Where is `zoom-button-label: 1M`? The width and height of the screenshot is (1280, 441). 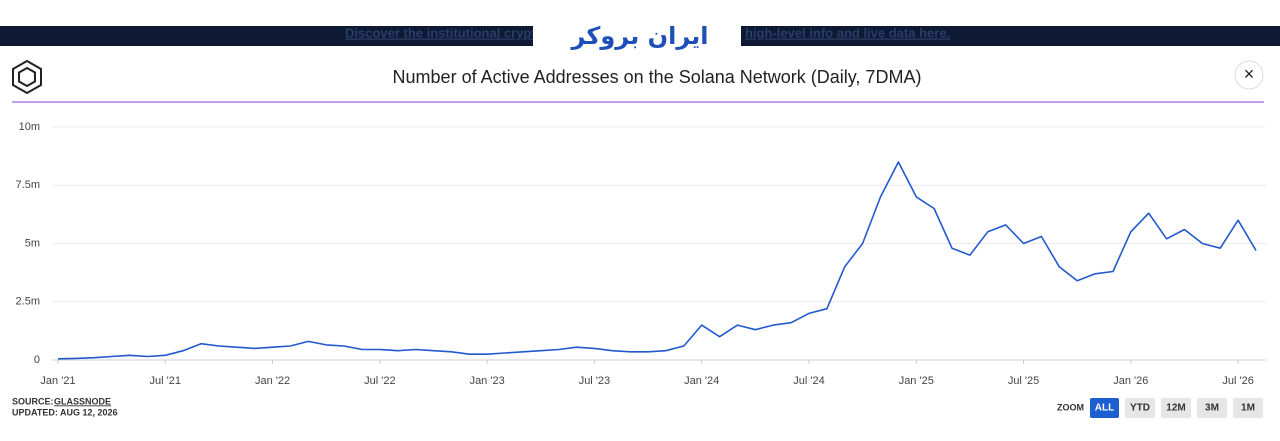 zoom-button-label: 1M is located at coordinates (1248, 408).